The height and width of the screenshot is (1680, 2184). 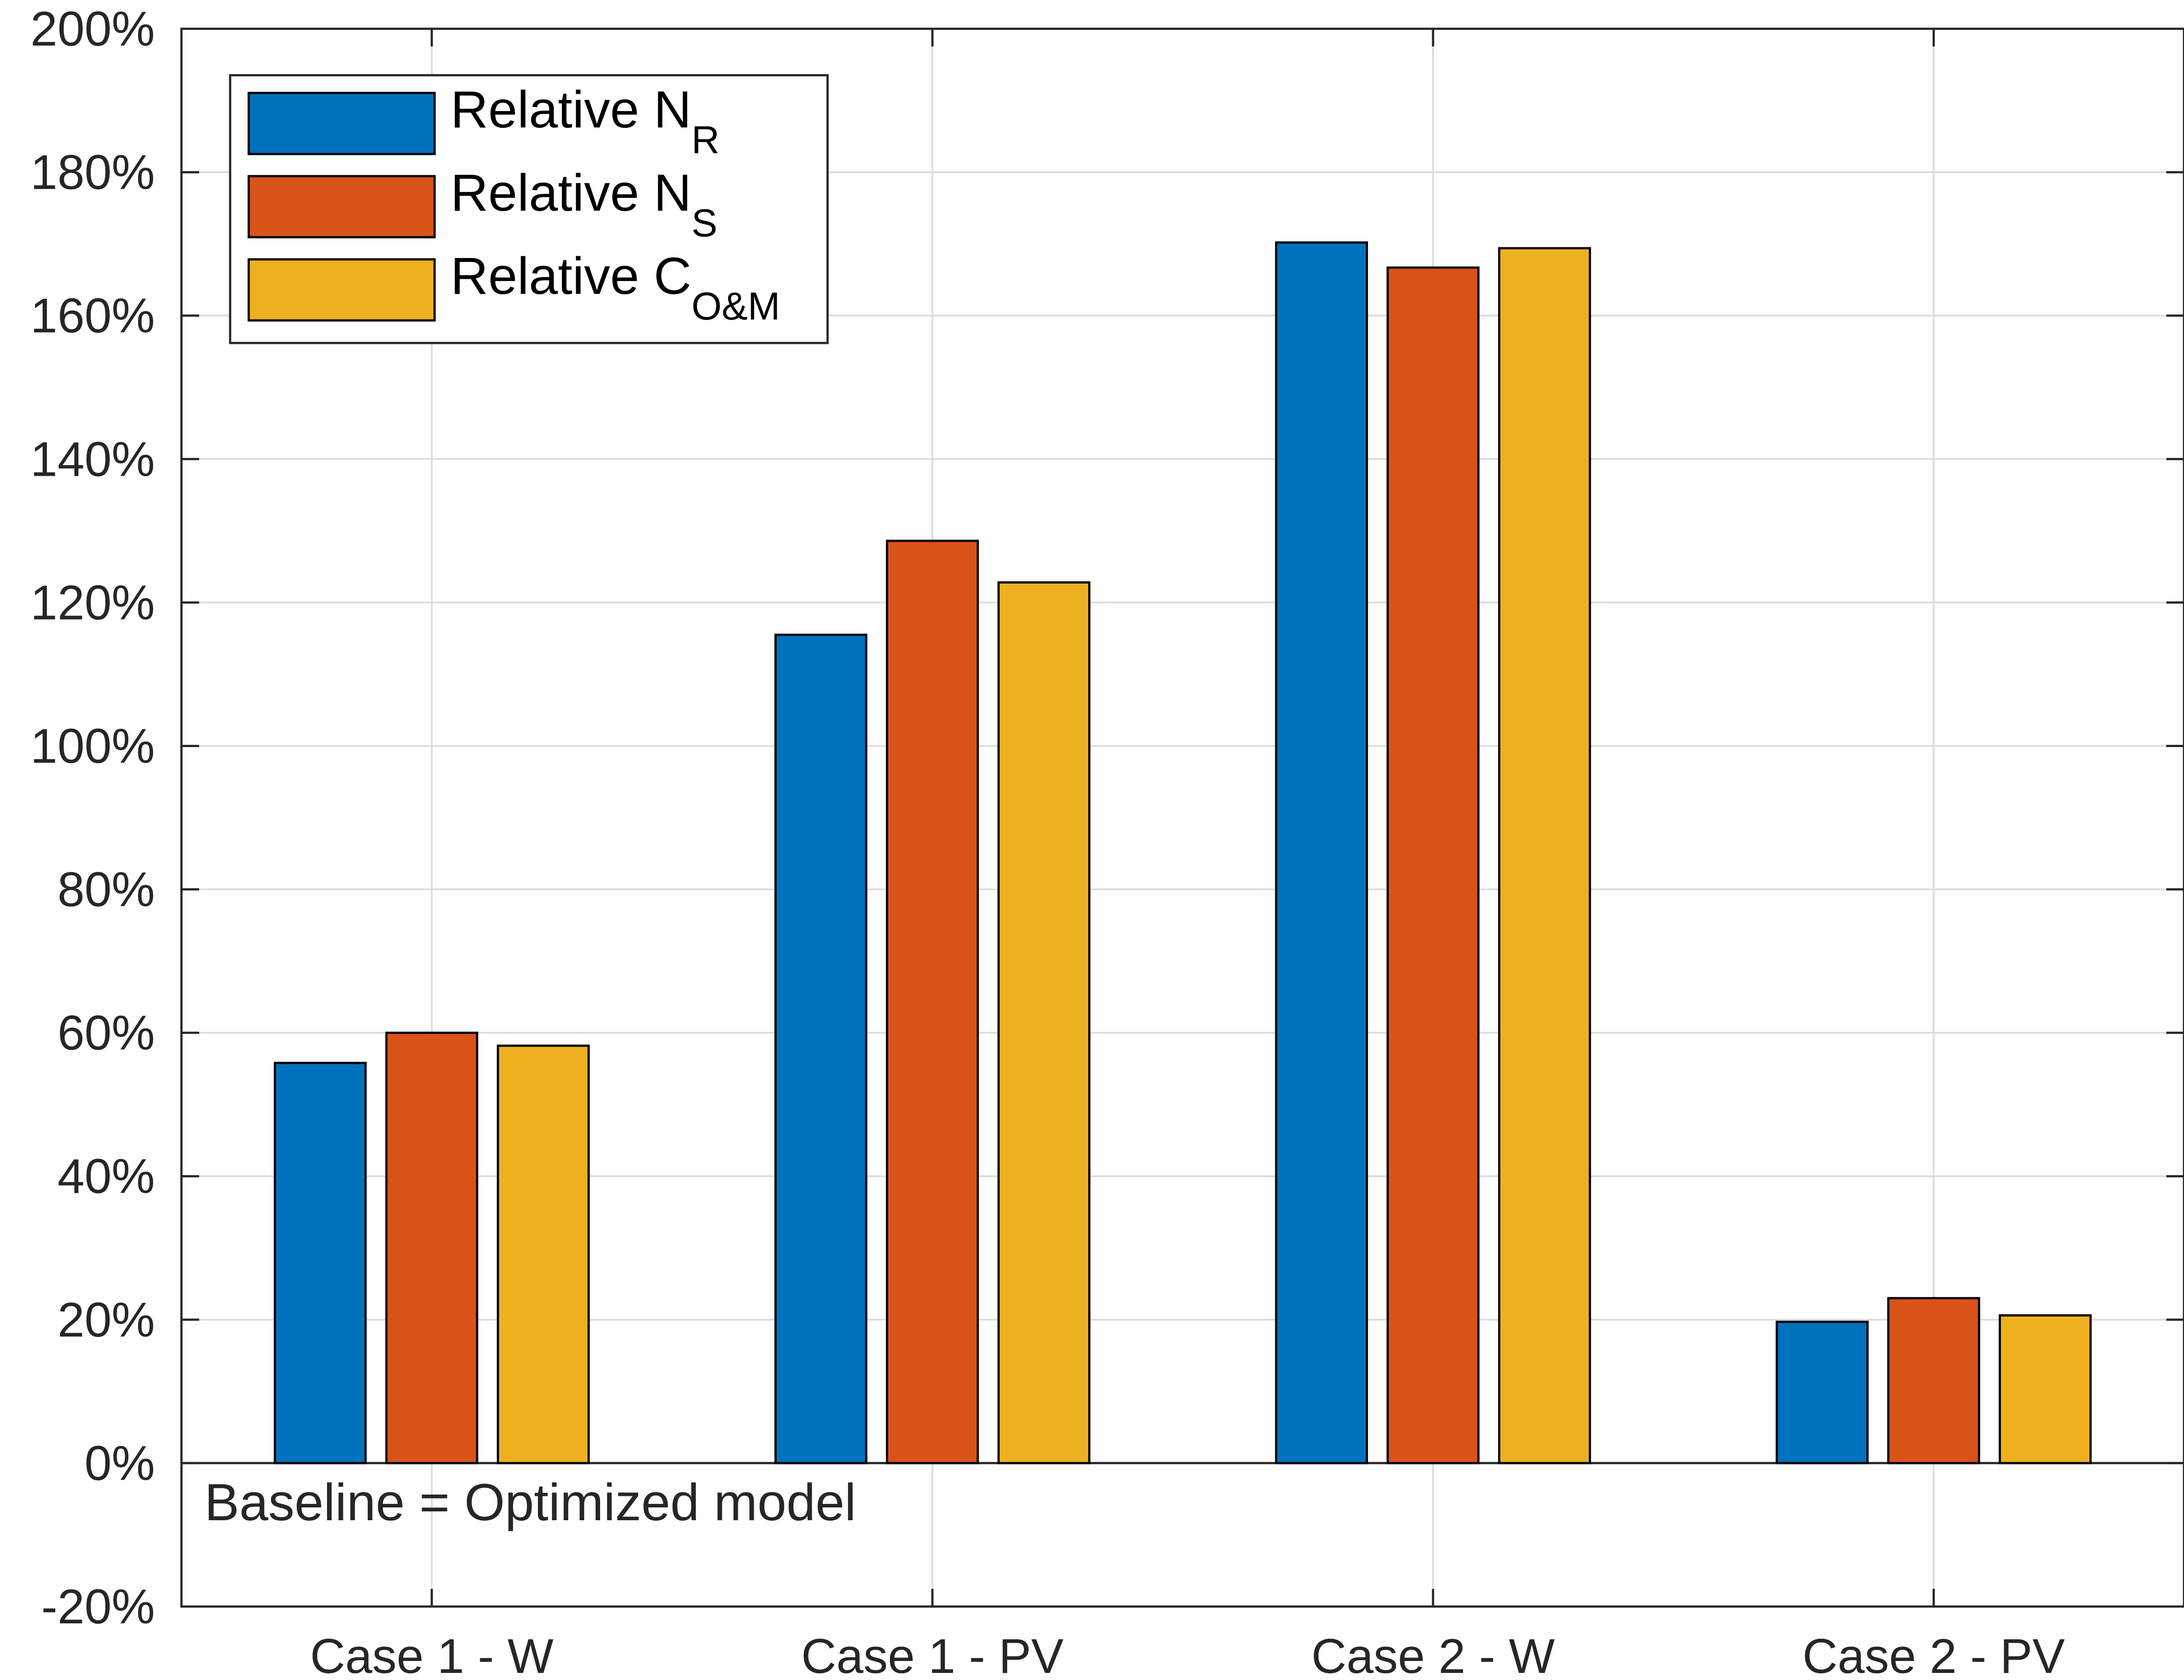 I want to click on y-tick-label: 180%, so click(x=93, y=172).